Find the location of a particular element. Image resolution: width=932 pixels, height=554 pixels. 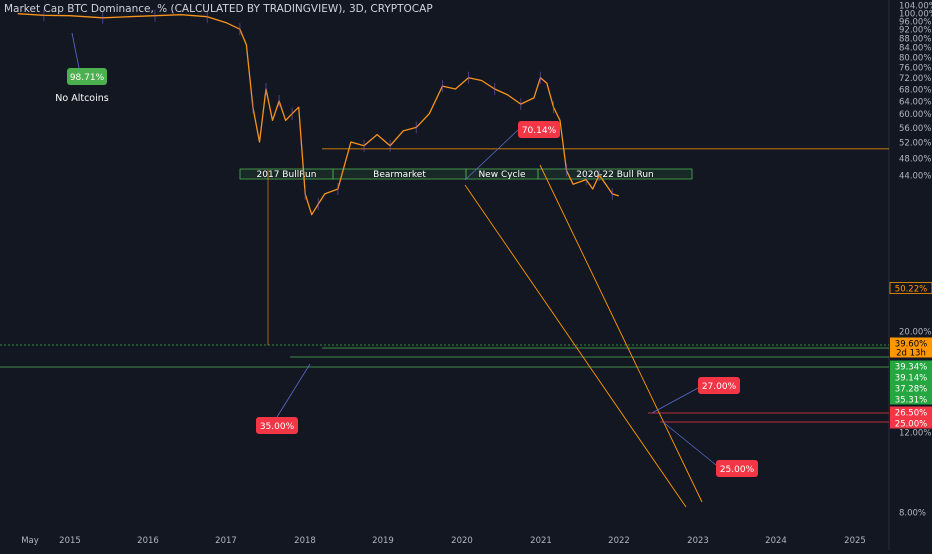

x-tick-label: 2019 is located at coordinates (383, 541).